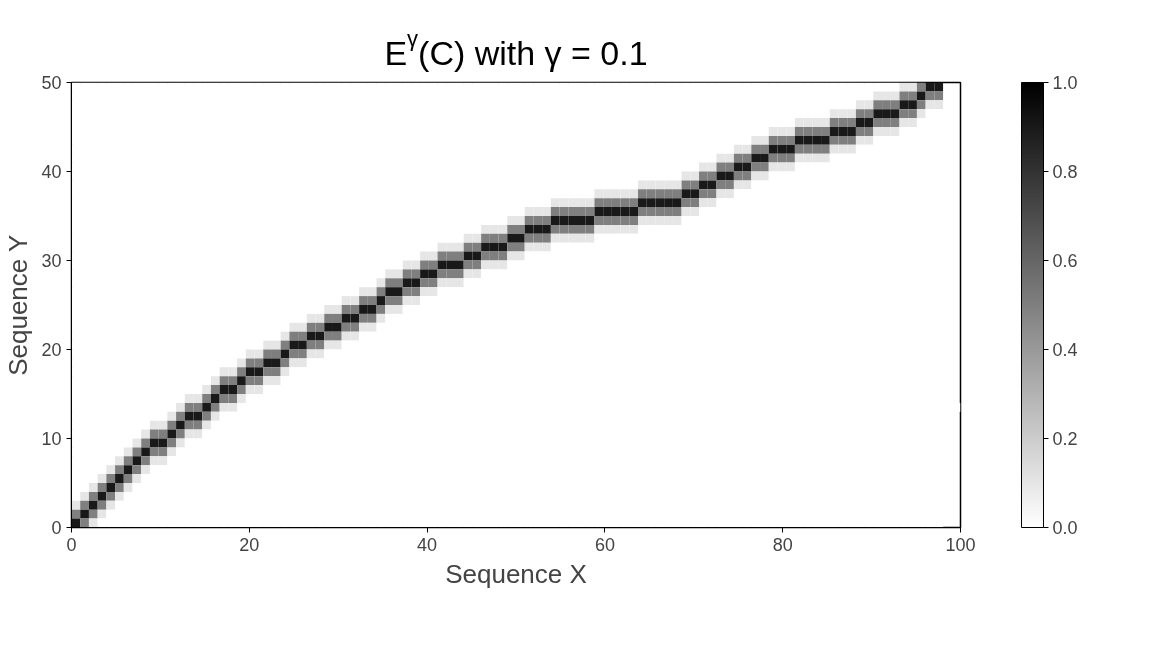  I want to click on y-tick-label: 0, so click(56, 528).